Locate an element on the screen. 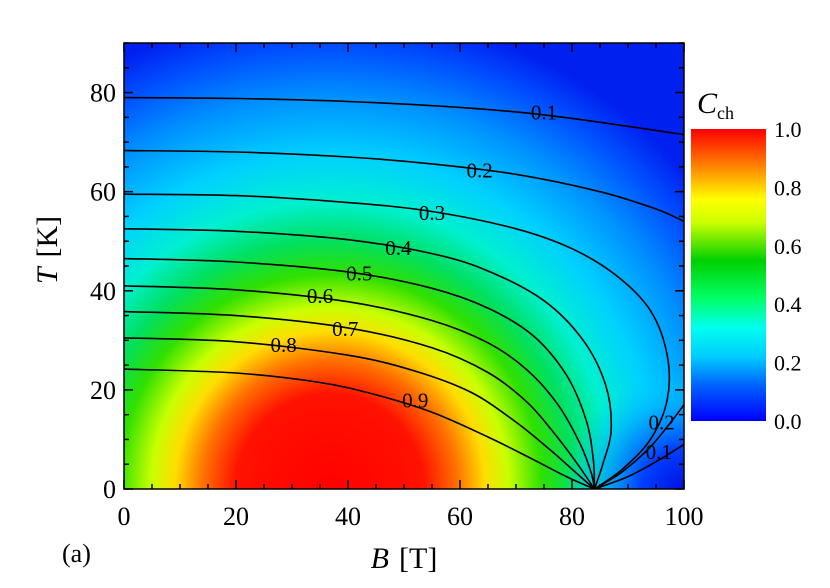 The image size is (830, 588). colorbar-tick-label: 0.8 is located at coordinates (788, 187).